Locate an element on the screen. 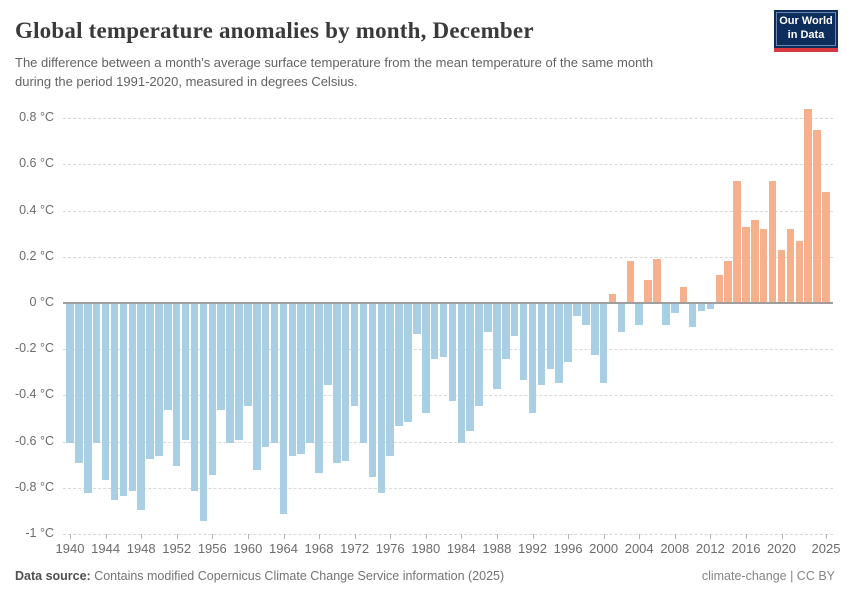  bar-2004 is located at coordinates (639, 314).